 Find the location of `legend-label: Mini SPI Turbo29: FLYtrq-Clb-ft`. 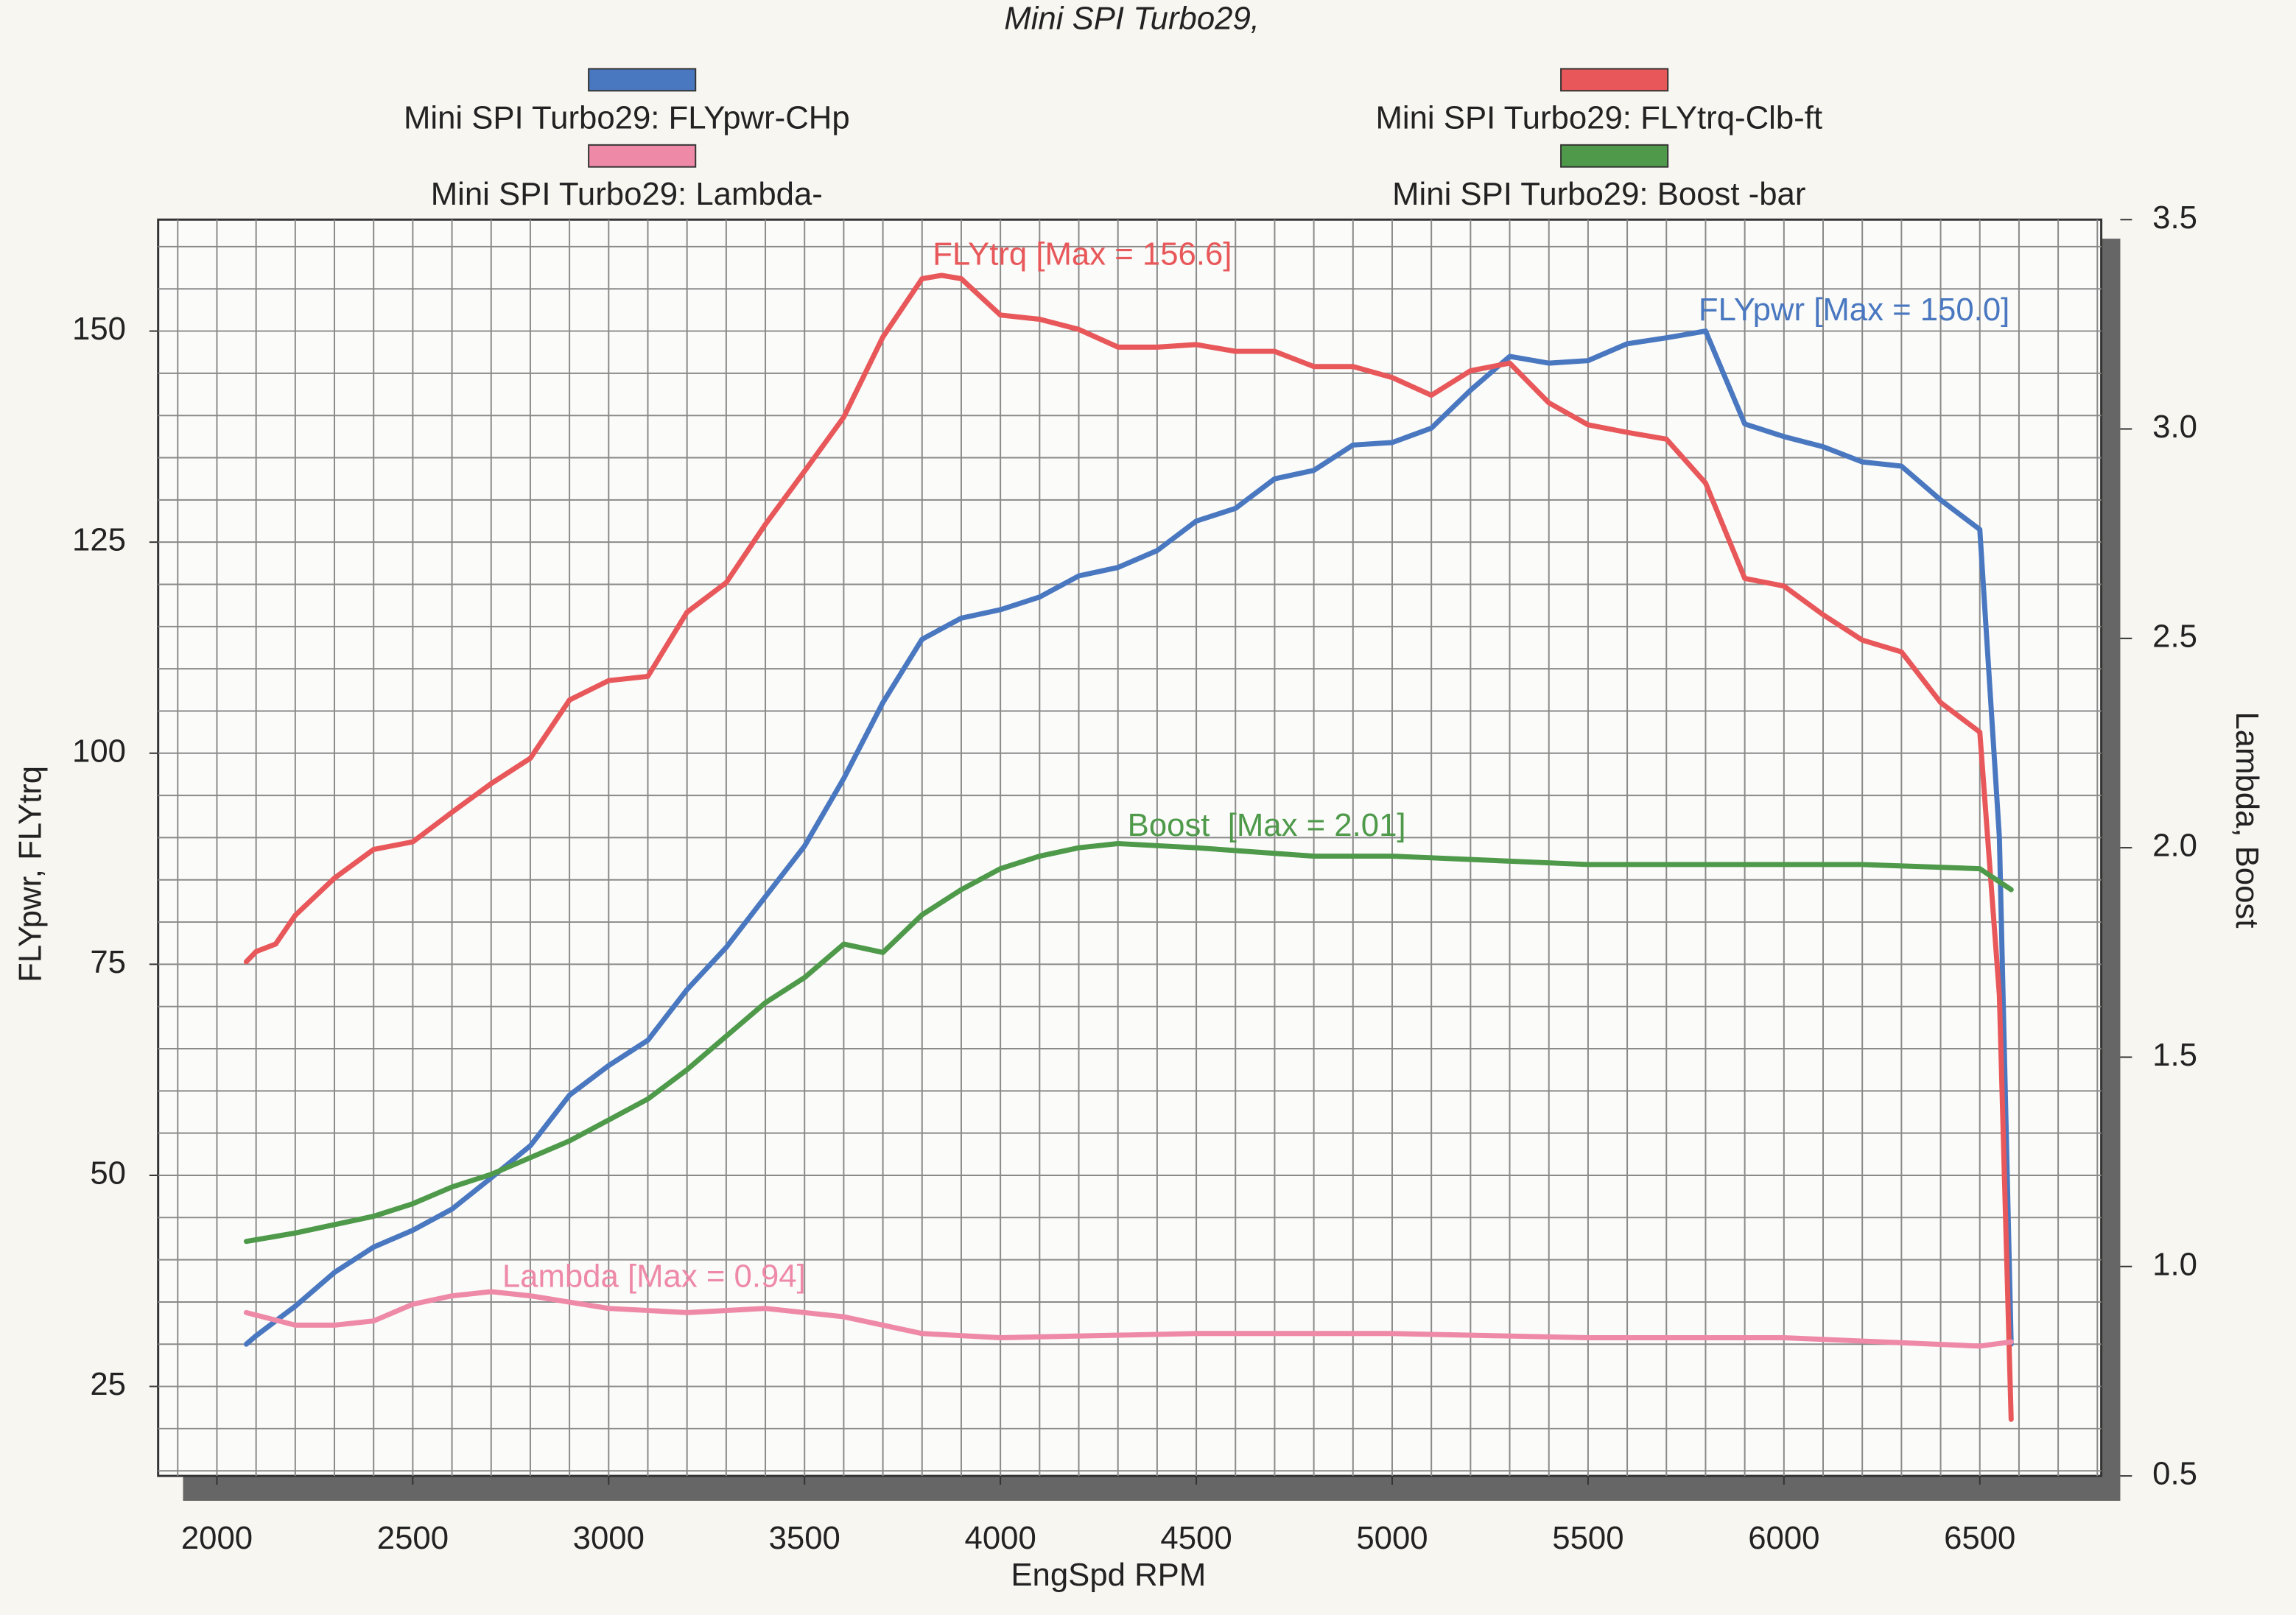

legend-label: Mini SPI Turbo29: FLYtrq-Clb-ft is located at coordinates (1598, 118).